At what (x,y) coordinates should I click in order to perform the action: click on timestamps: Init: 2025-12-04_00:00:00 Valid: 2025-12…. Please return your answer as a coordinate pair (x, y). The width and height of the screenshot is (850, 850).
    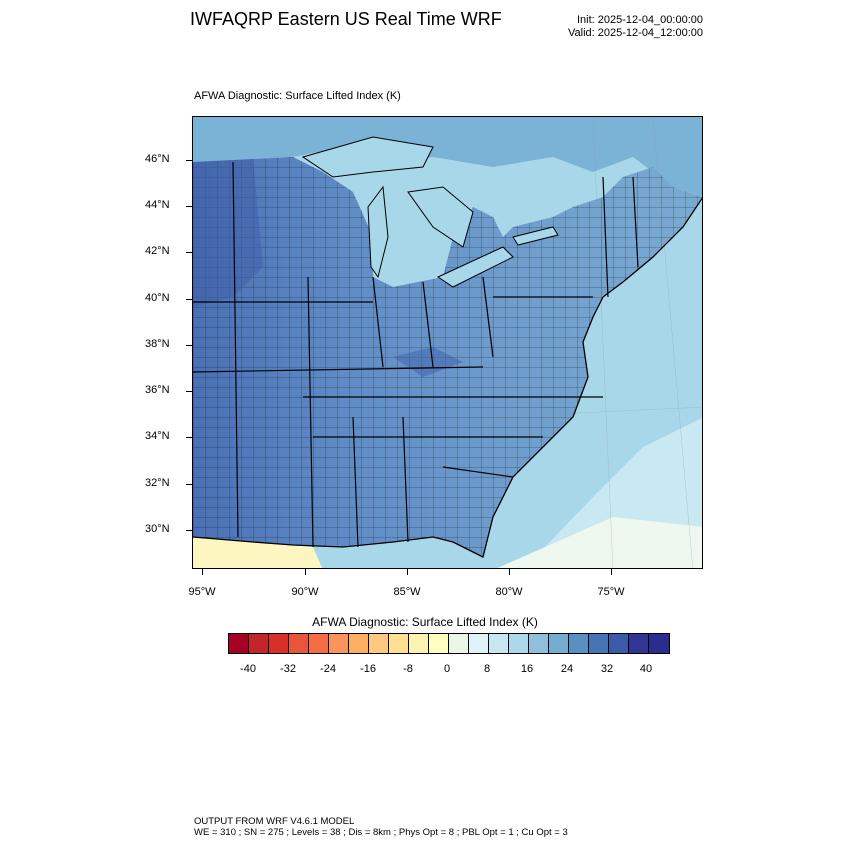
    Looking at the image, I should click on (635, 27).